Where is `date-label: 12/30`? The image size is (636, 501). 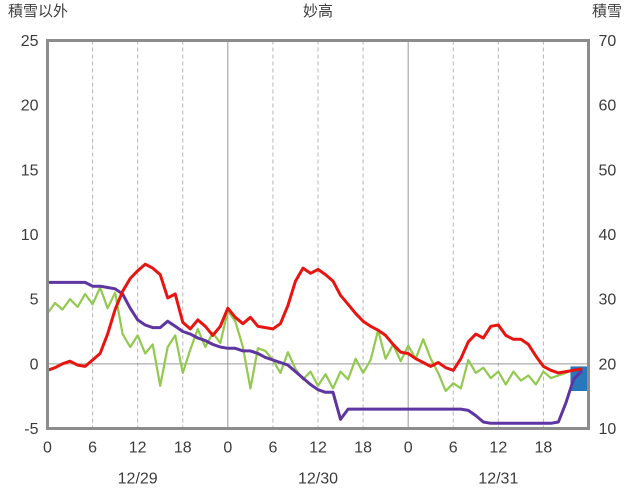 date-label: 12/30 is located at coordinates (318, 479).